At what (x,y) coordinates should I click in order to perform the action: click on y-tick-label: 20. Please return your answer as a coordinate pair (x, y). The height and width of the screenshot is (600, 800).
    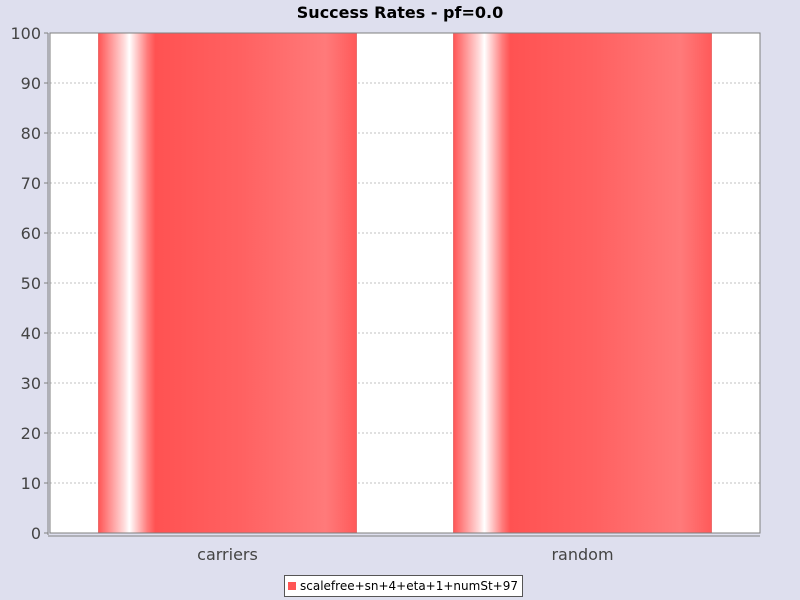
    Looking at the image, I should click on (31, 433).